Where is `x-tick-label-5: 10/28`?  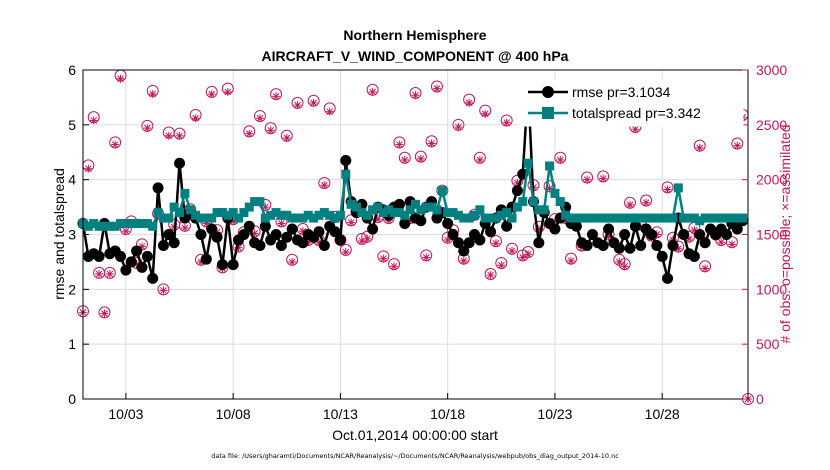
x-tick-label-5: 10/28 is located at coordinates (662, 414).